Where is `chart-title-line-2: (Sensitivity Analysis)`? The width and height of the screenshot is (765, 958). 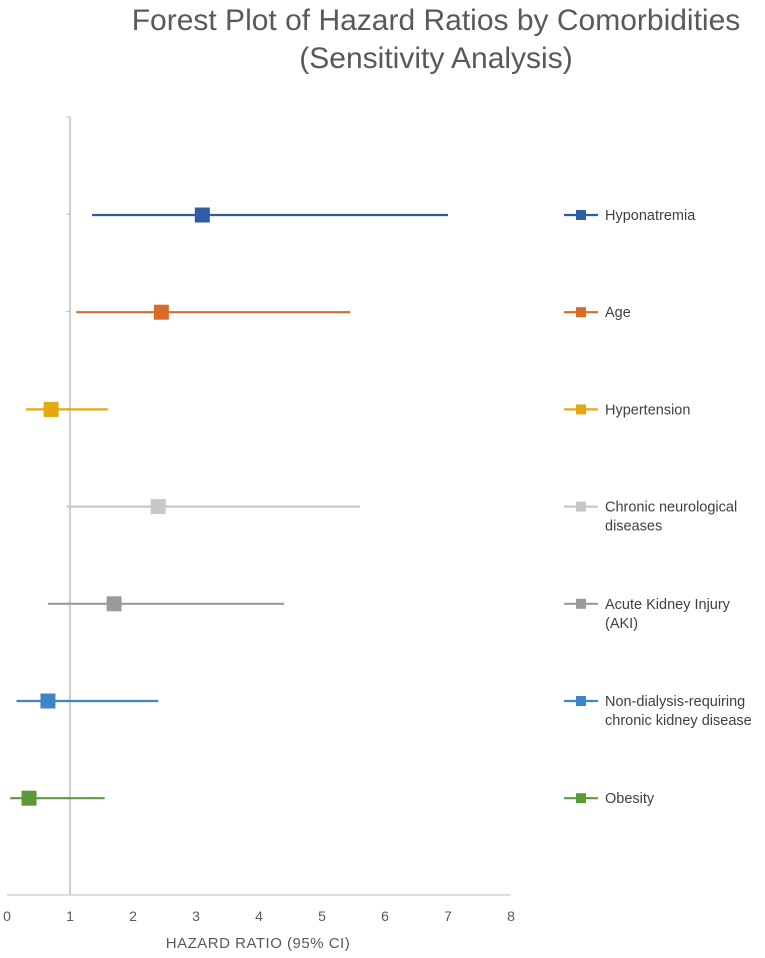 chart-title-line-2: (Sensitivity Analysis) is located at coordinates (435, 58).